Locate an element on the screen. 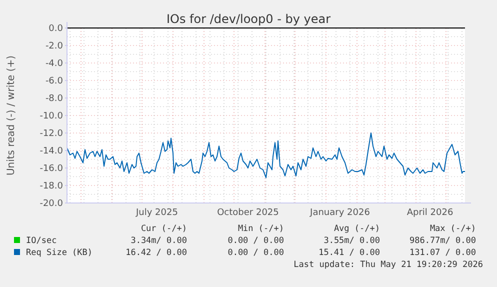 The width and height of the screenshot is (497, 287). y-tick-label: -10.0 is located at coordinates (52, 117).